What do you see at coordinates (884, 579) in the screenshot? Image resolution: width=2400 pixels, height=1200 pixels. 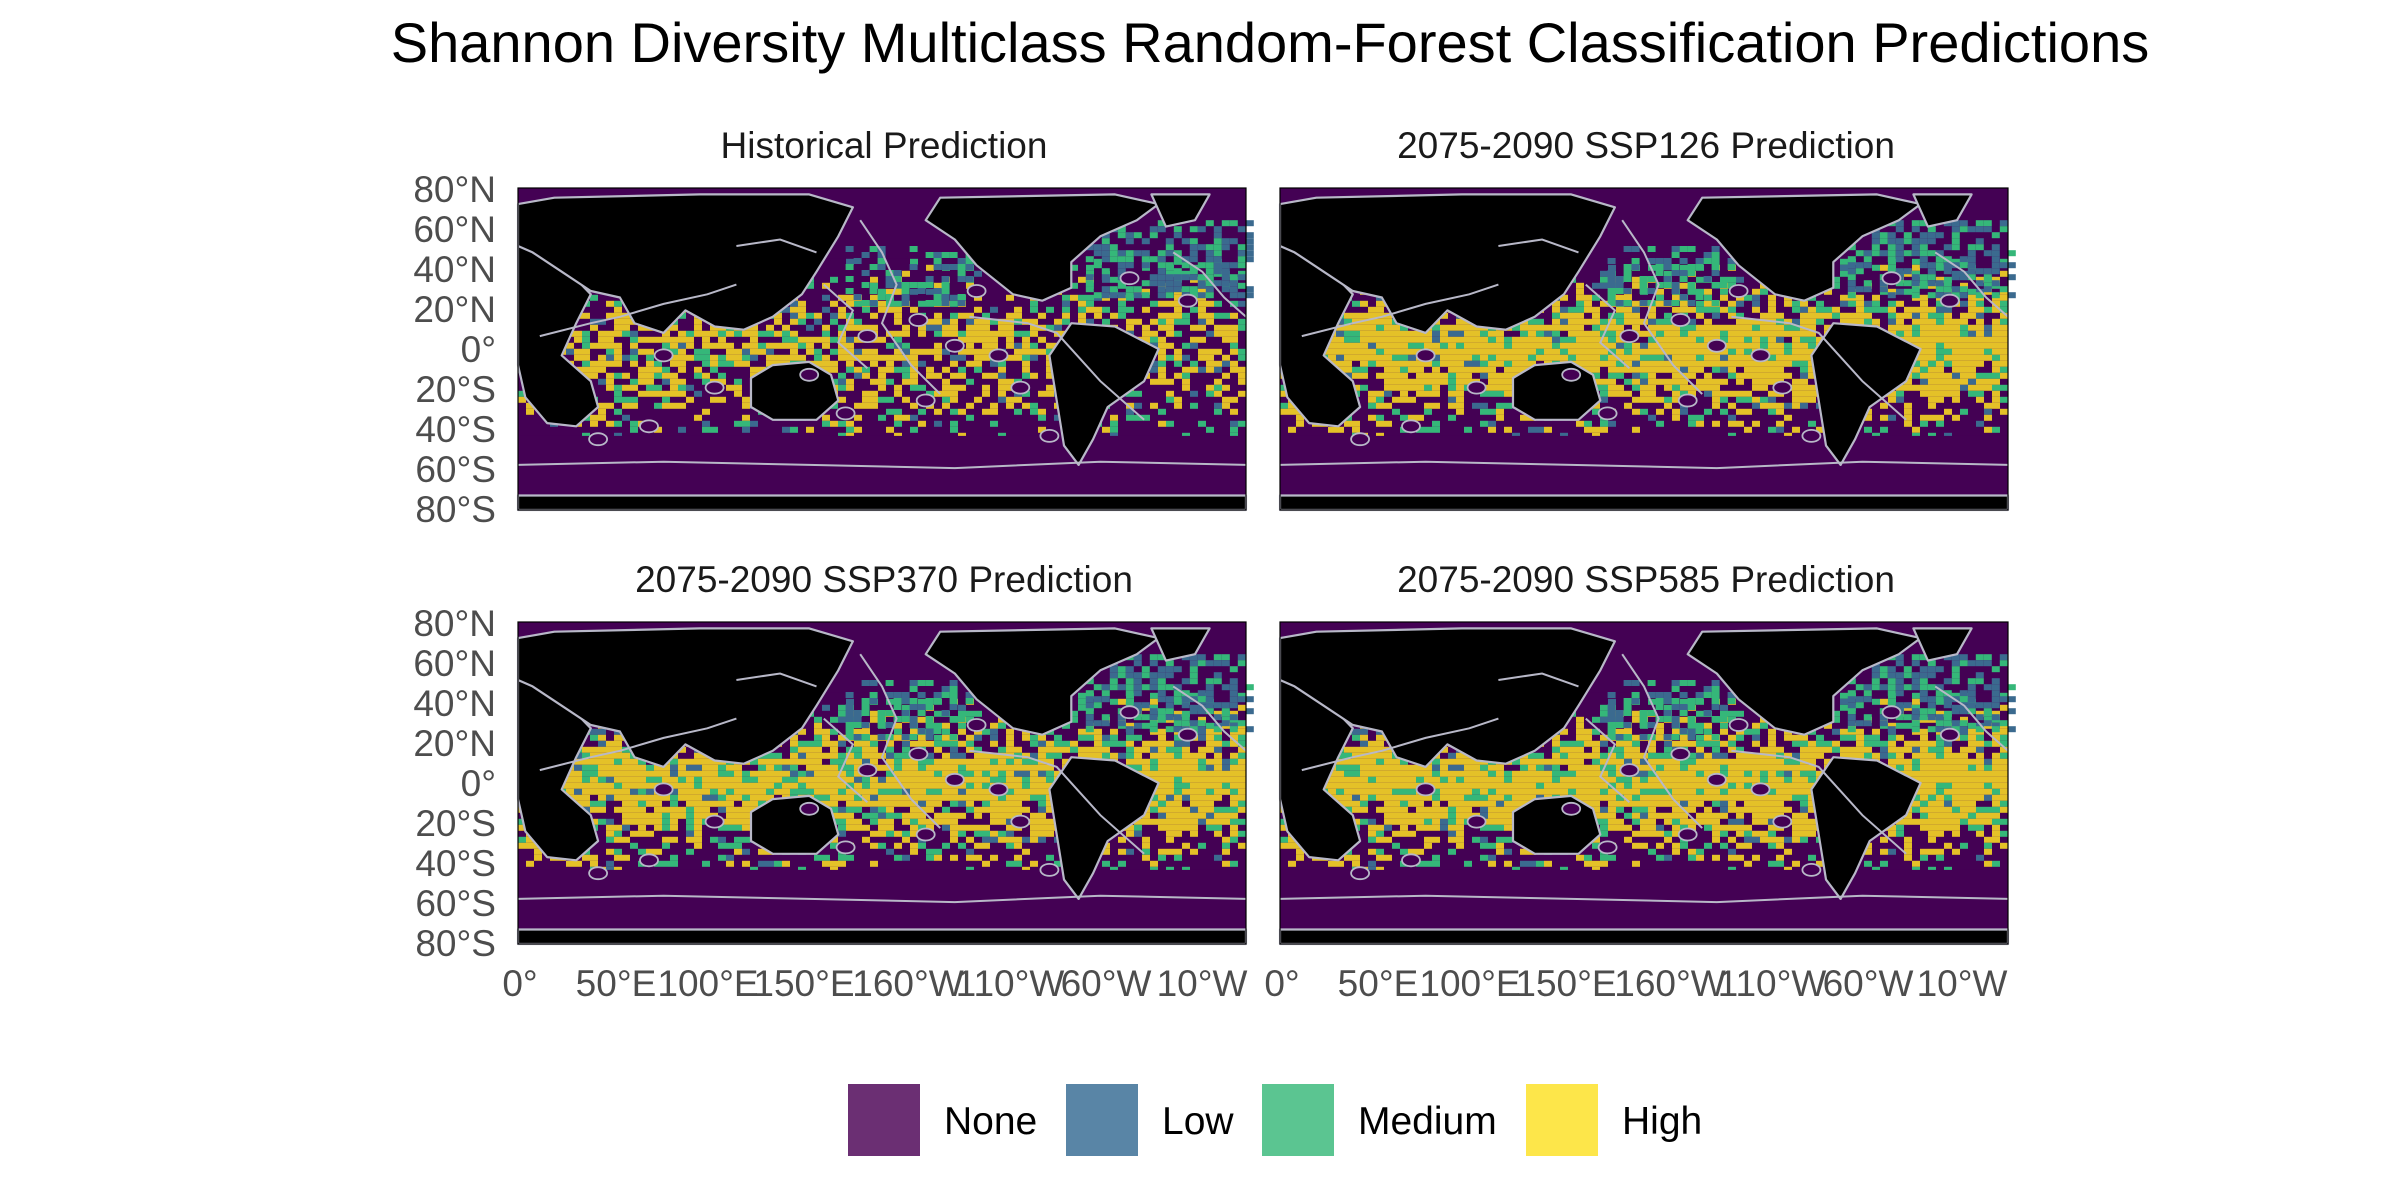 I see `panel-title-ssp370: 2075-2090 SSP370 Prediction` at bounding box center [884, 579].